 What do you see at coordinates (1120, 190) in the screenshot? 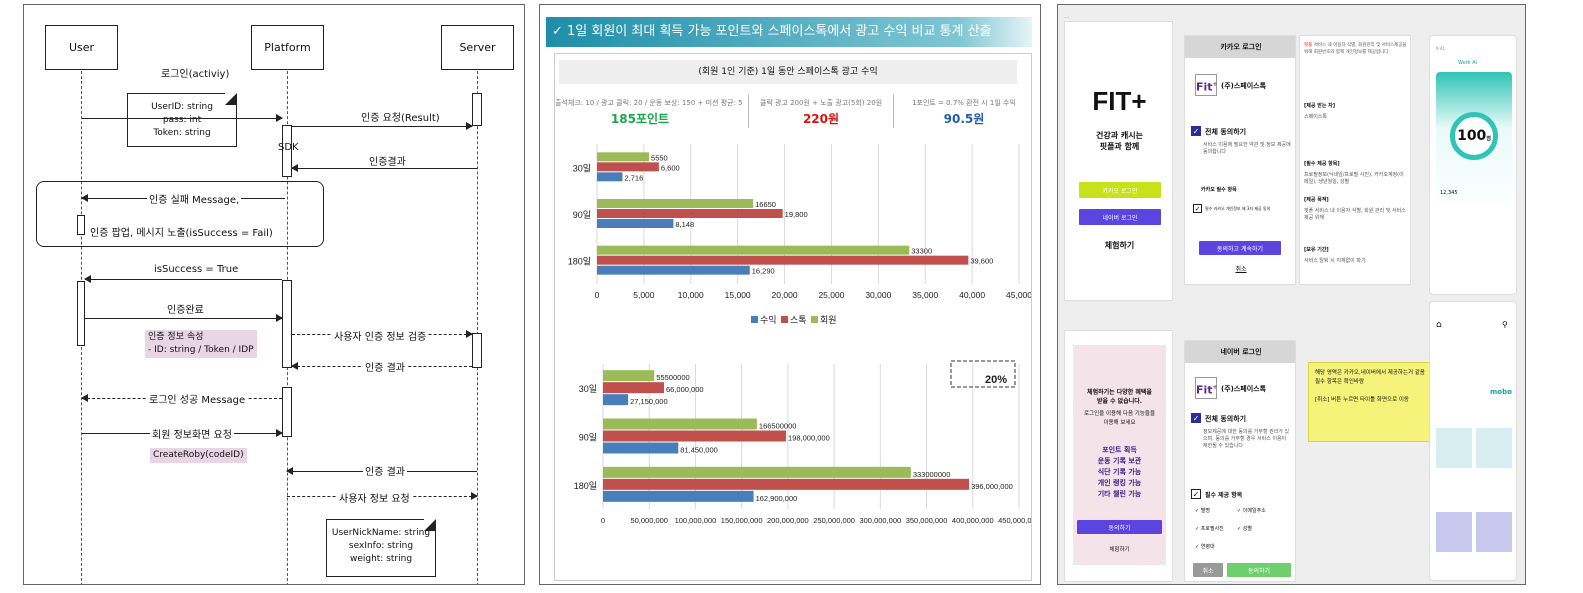
I see `kakao-login-button: 카카오 로그인` at bounding box center [1120, 190].